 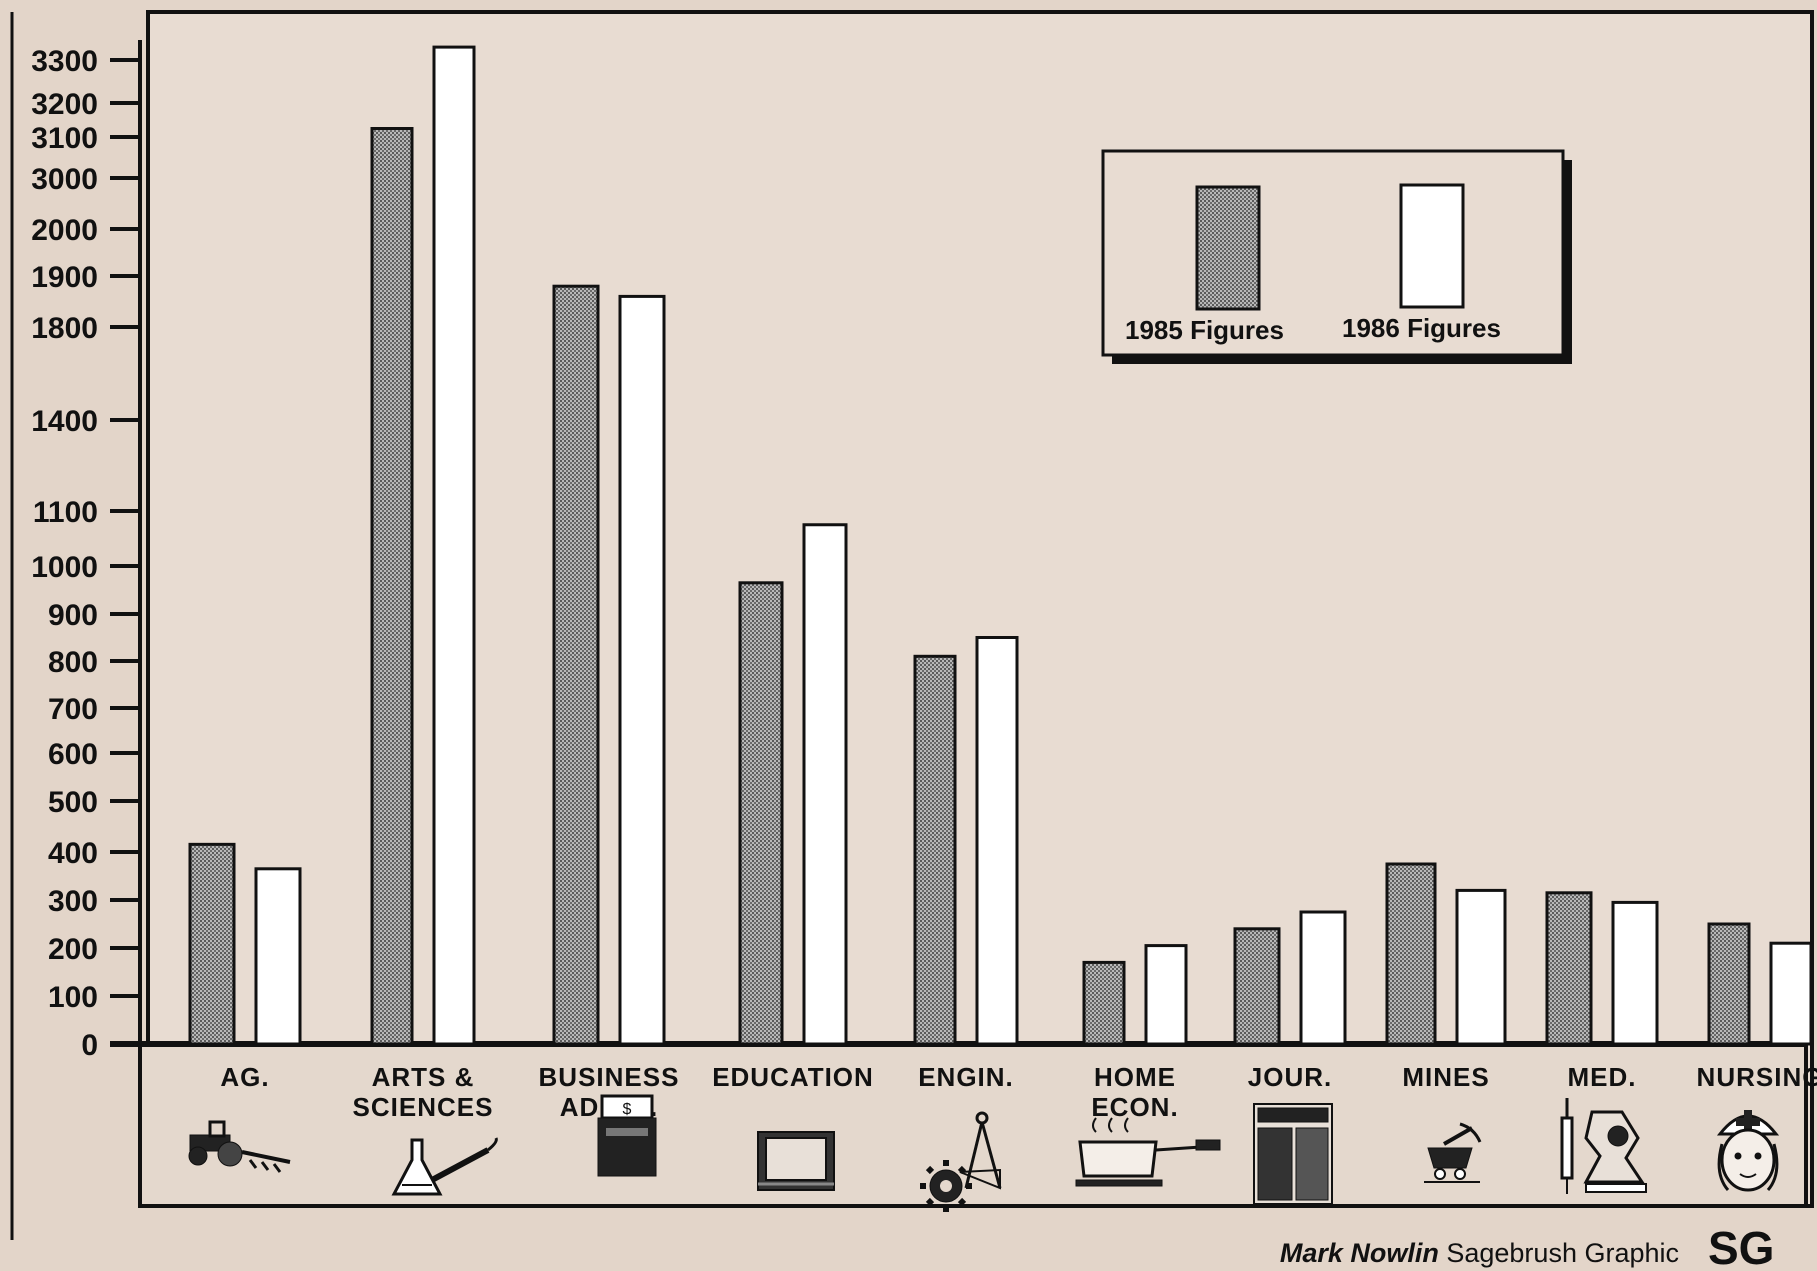 I want to click on legend-box, so click(x=1333, y=253).